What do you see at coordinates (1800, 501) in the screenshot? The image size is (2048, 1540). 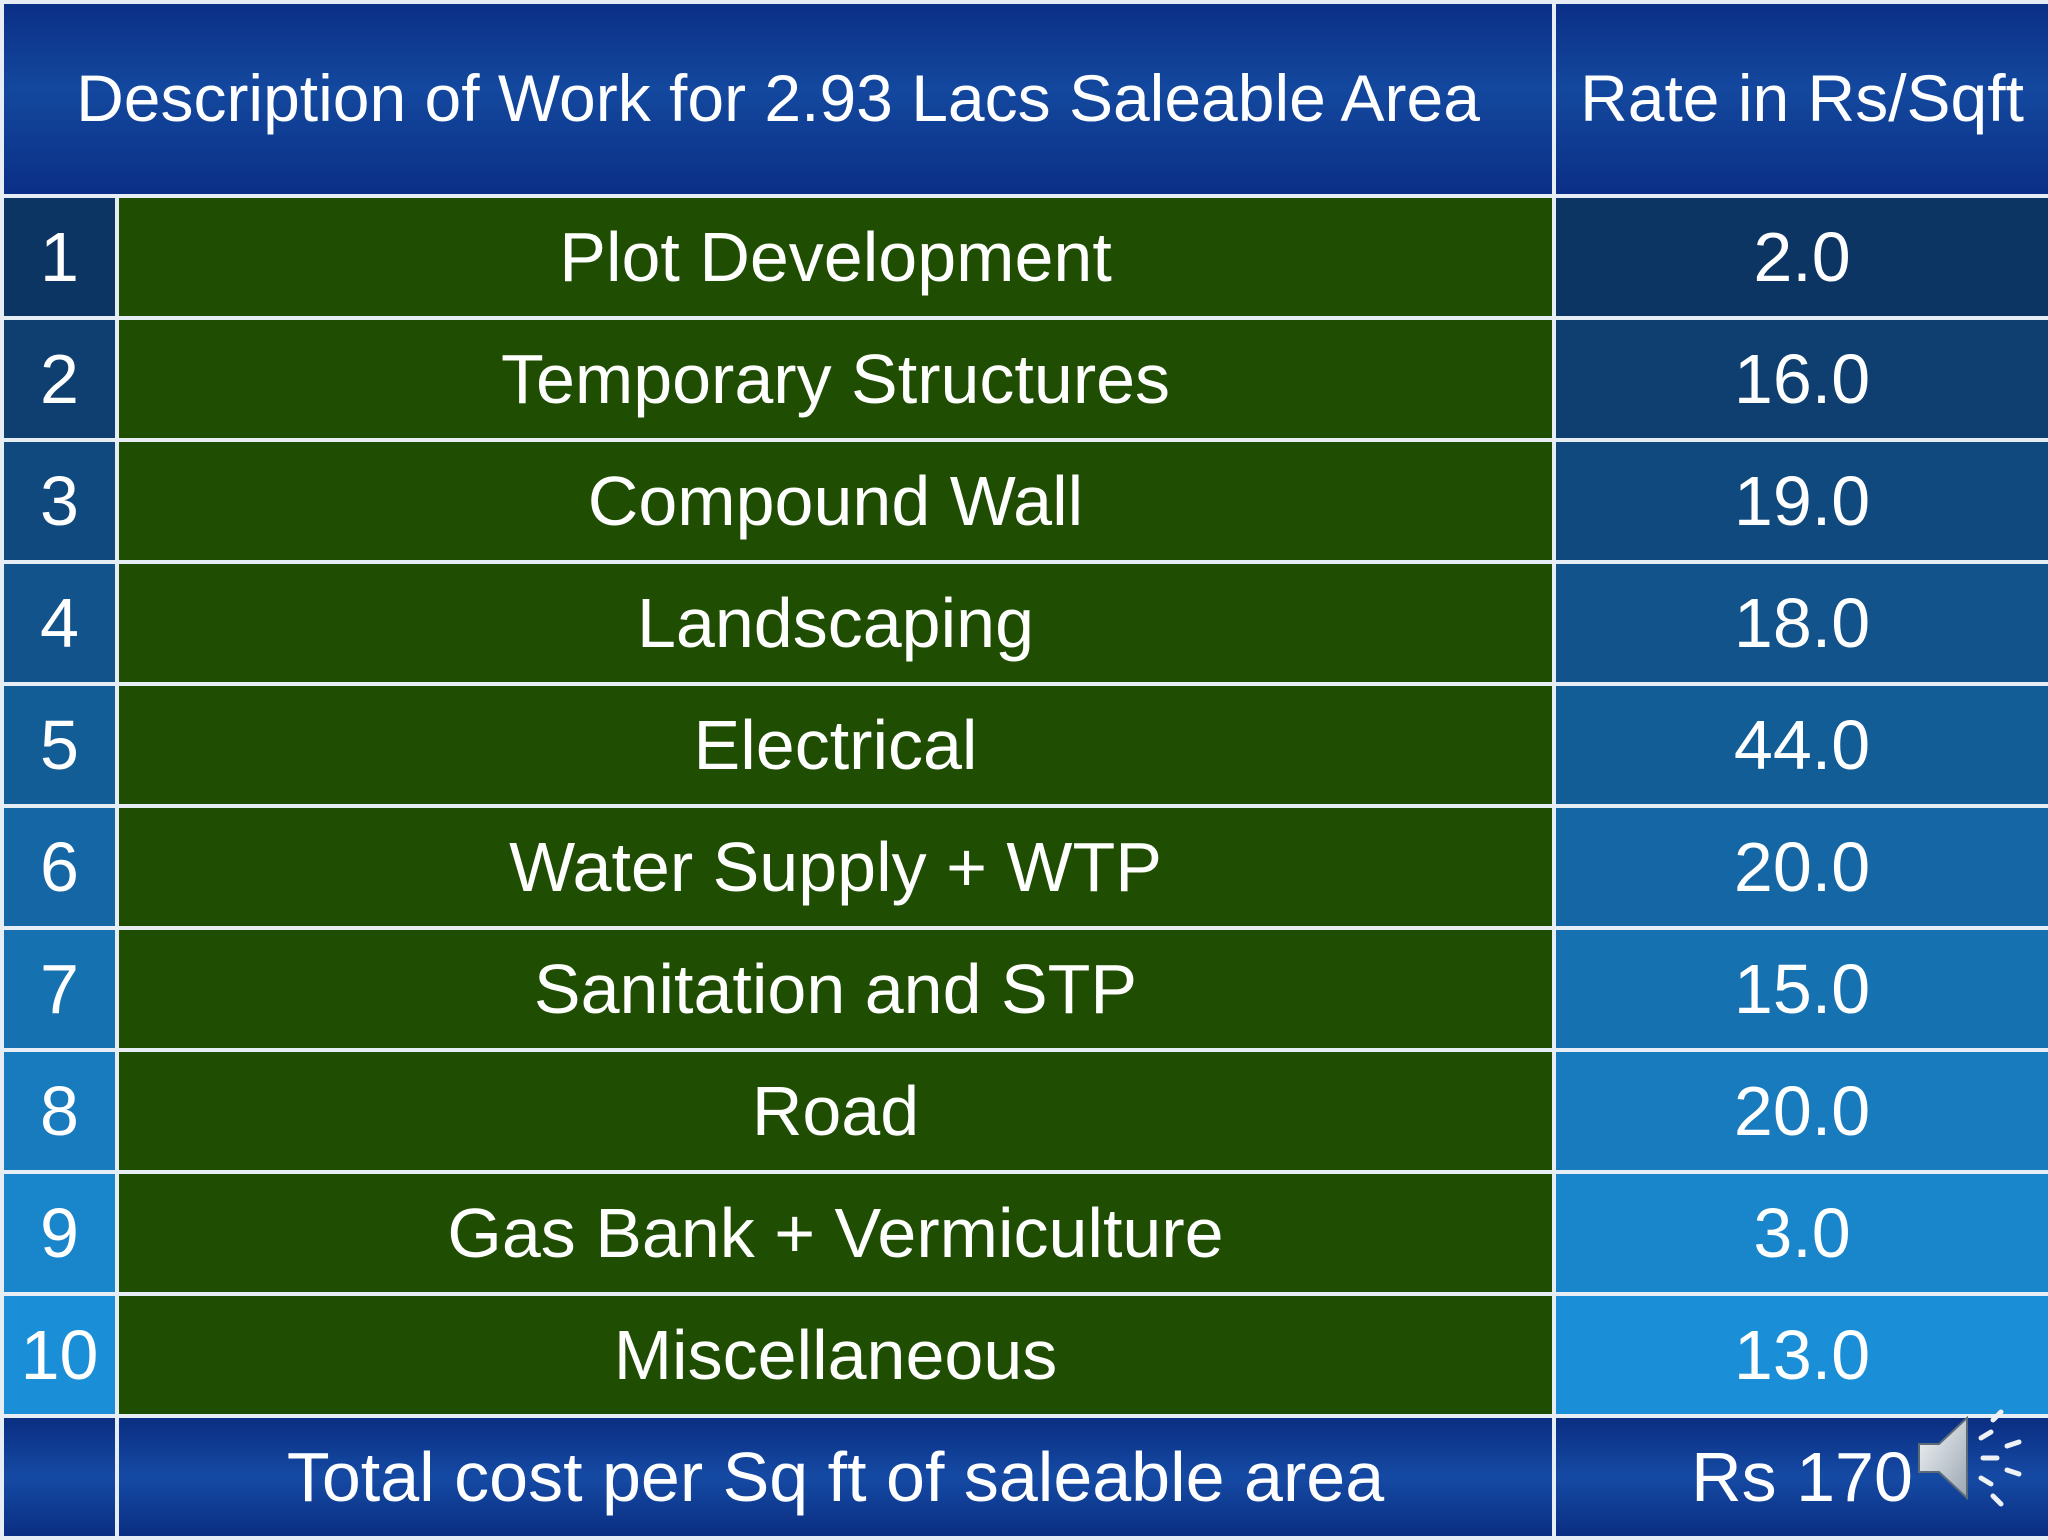 I see `row-rate: 19.0` at bounding box center [1800, 501].